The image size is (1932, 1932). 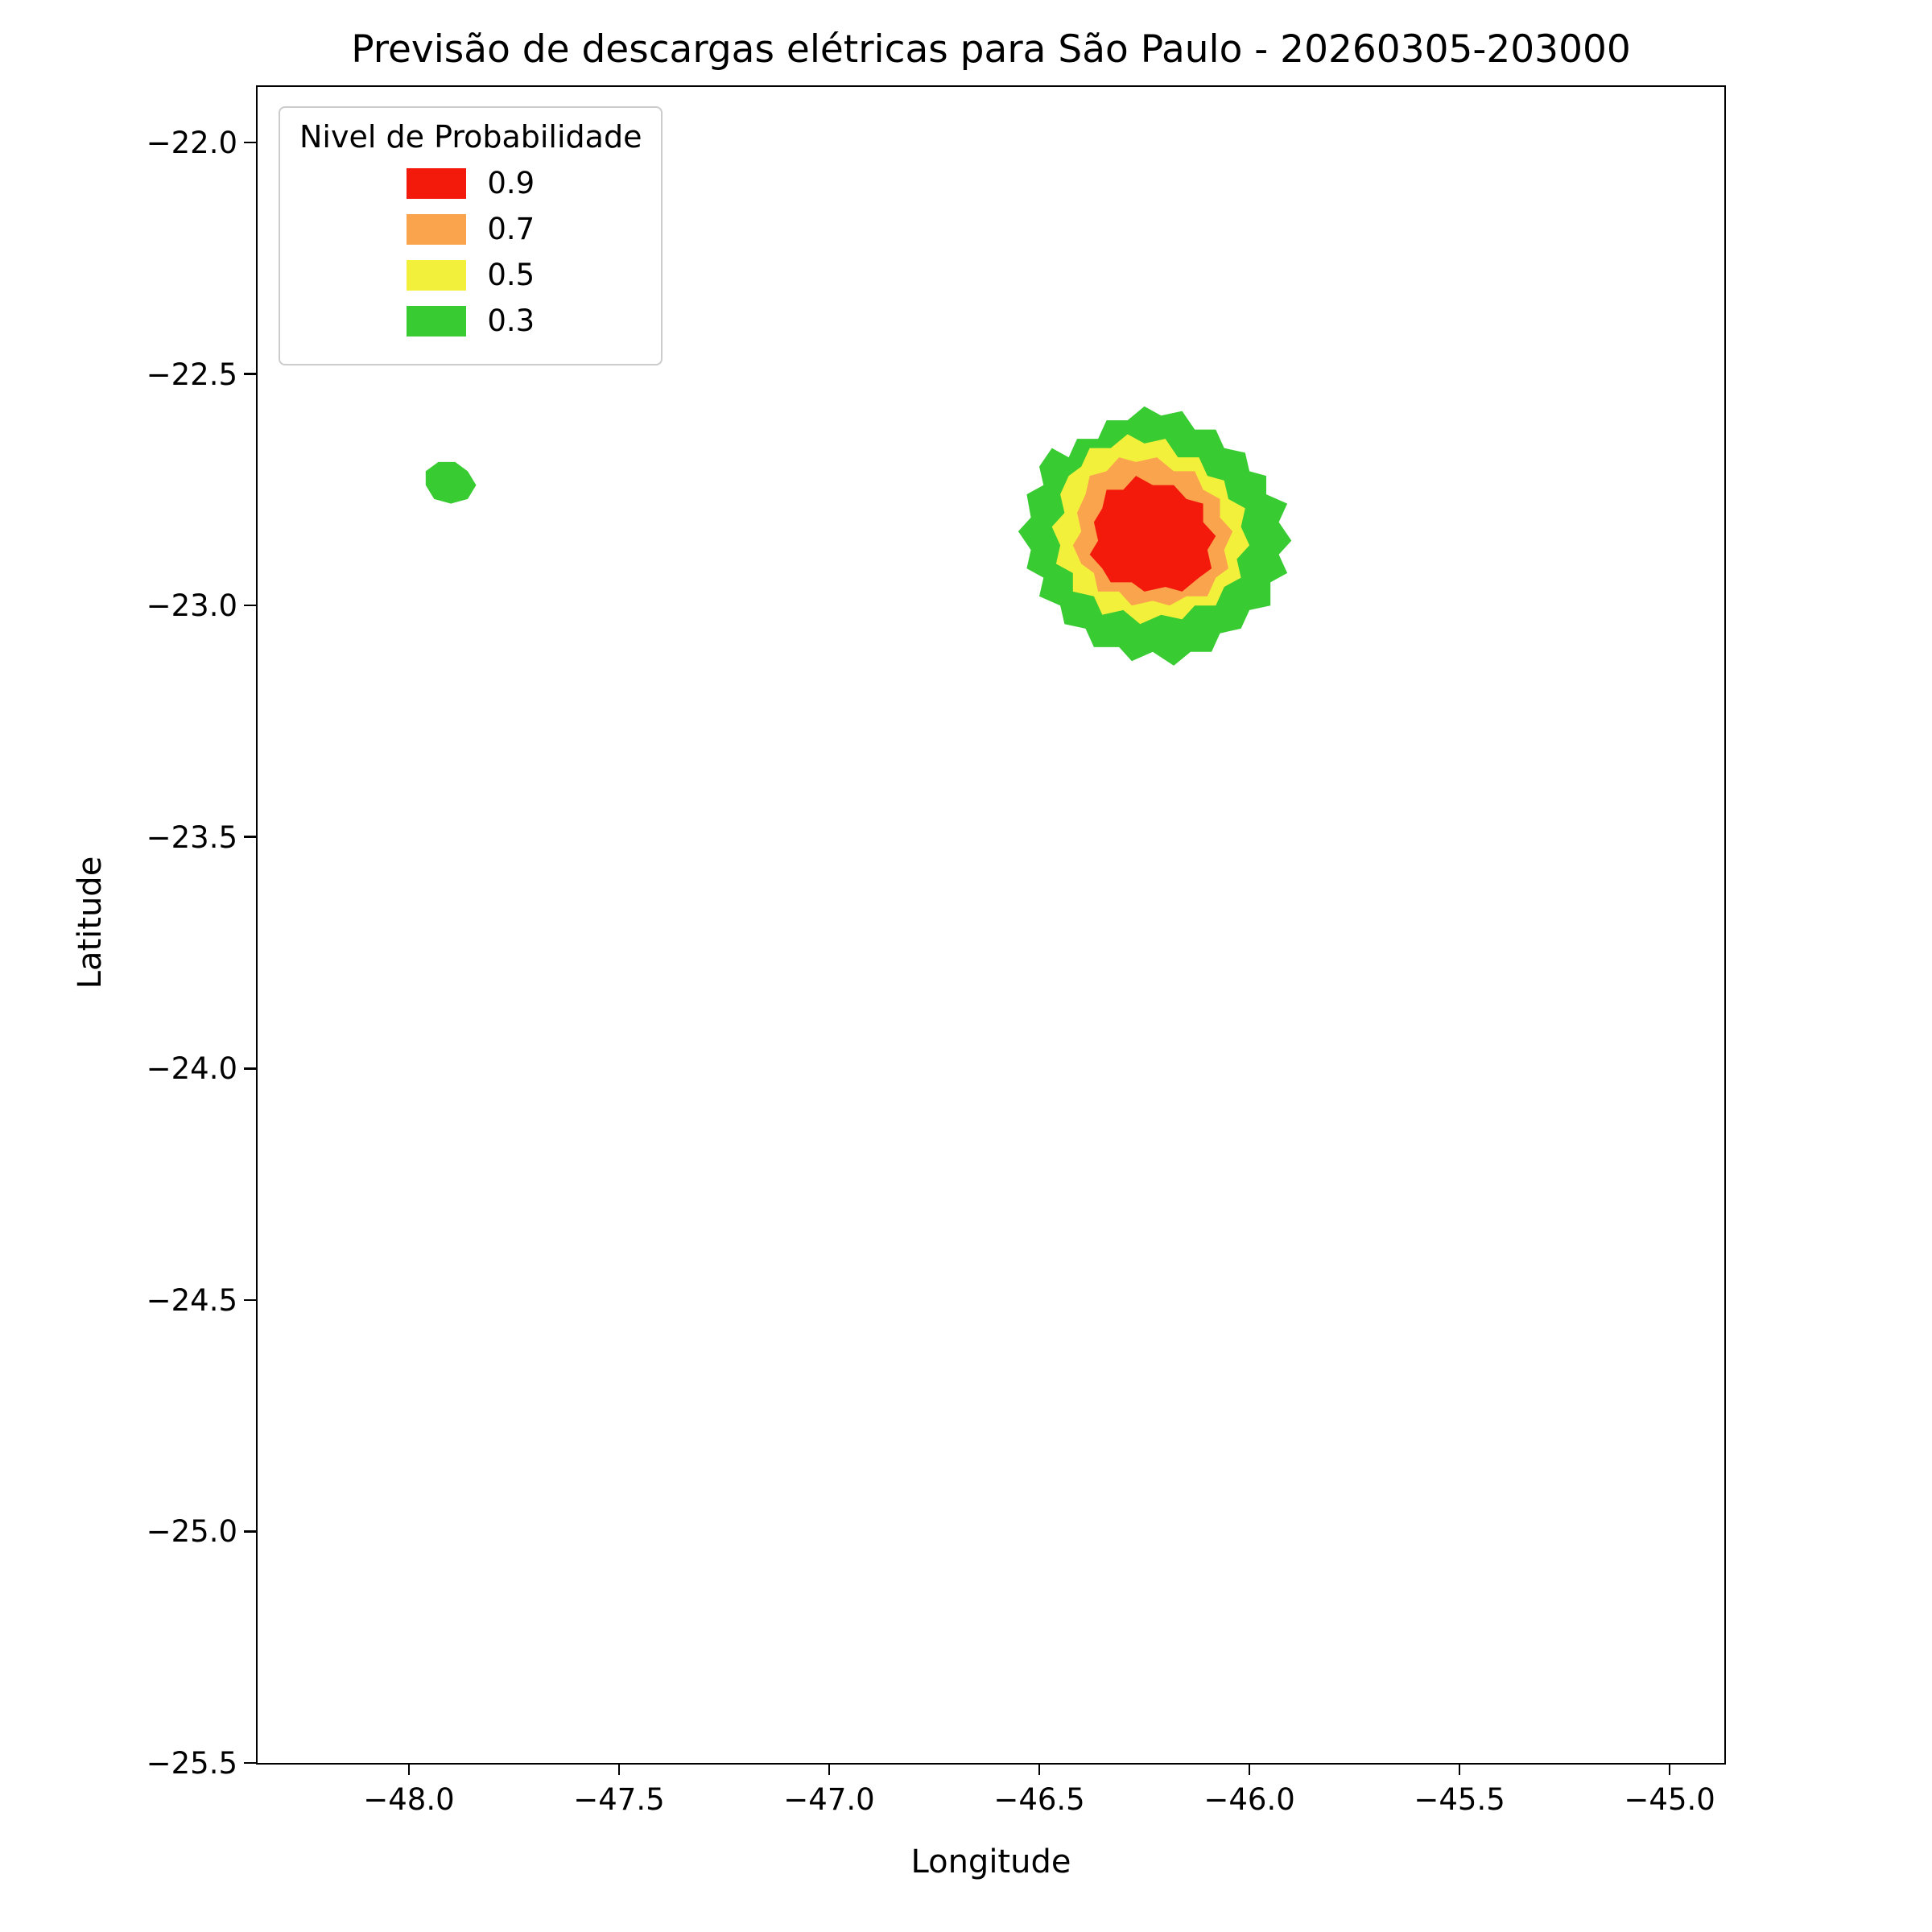 I want to click on legend-entry-0.7: 0.7, so click(x=471, y=229).